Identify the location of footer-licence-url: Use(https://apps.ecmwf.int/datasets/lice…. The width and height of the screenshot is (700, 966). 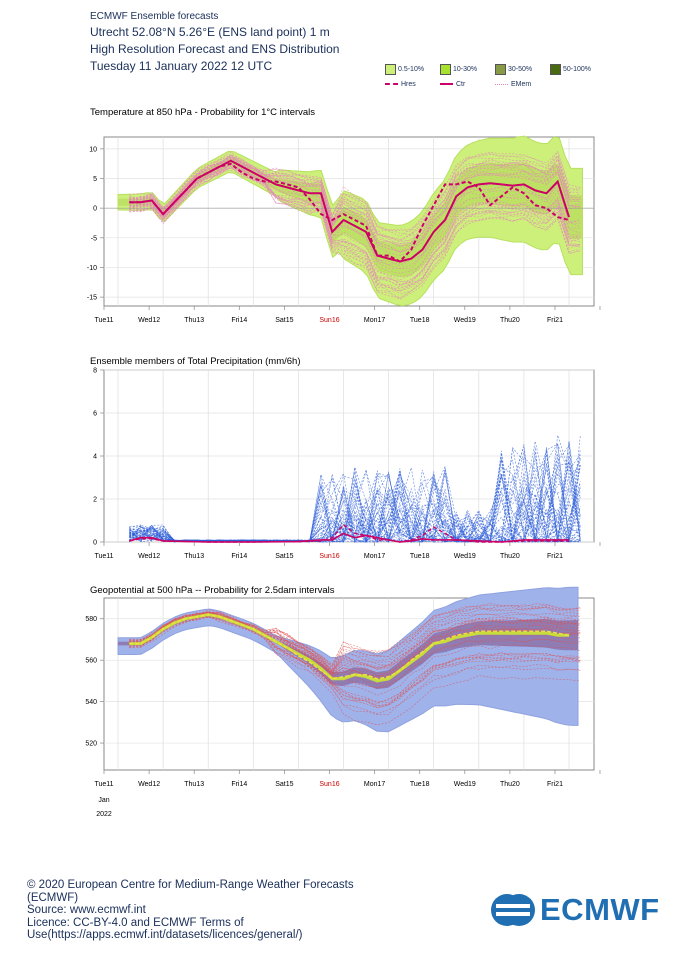
(165, 935).